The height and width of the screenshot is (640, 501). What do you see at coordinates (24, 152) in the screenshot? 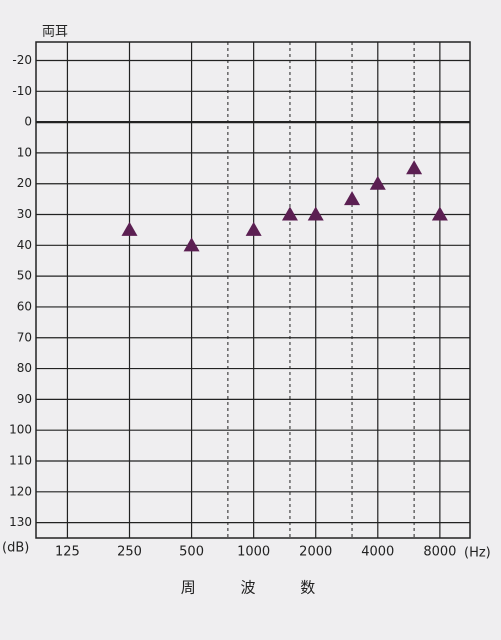
I see `y-tick-label: 10` at bounding box center [24, 152].